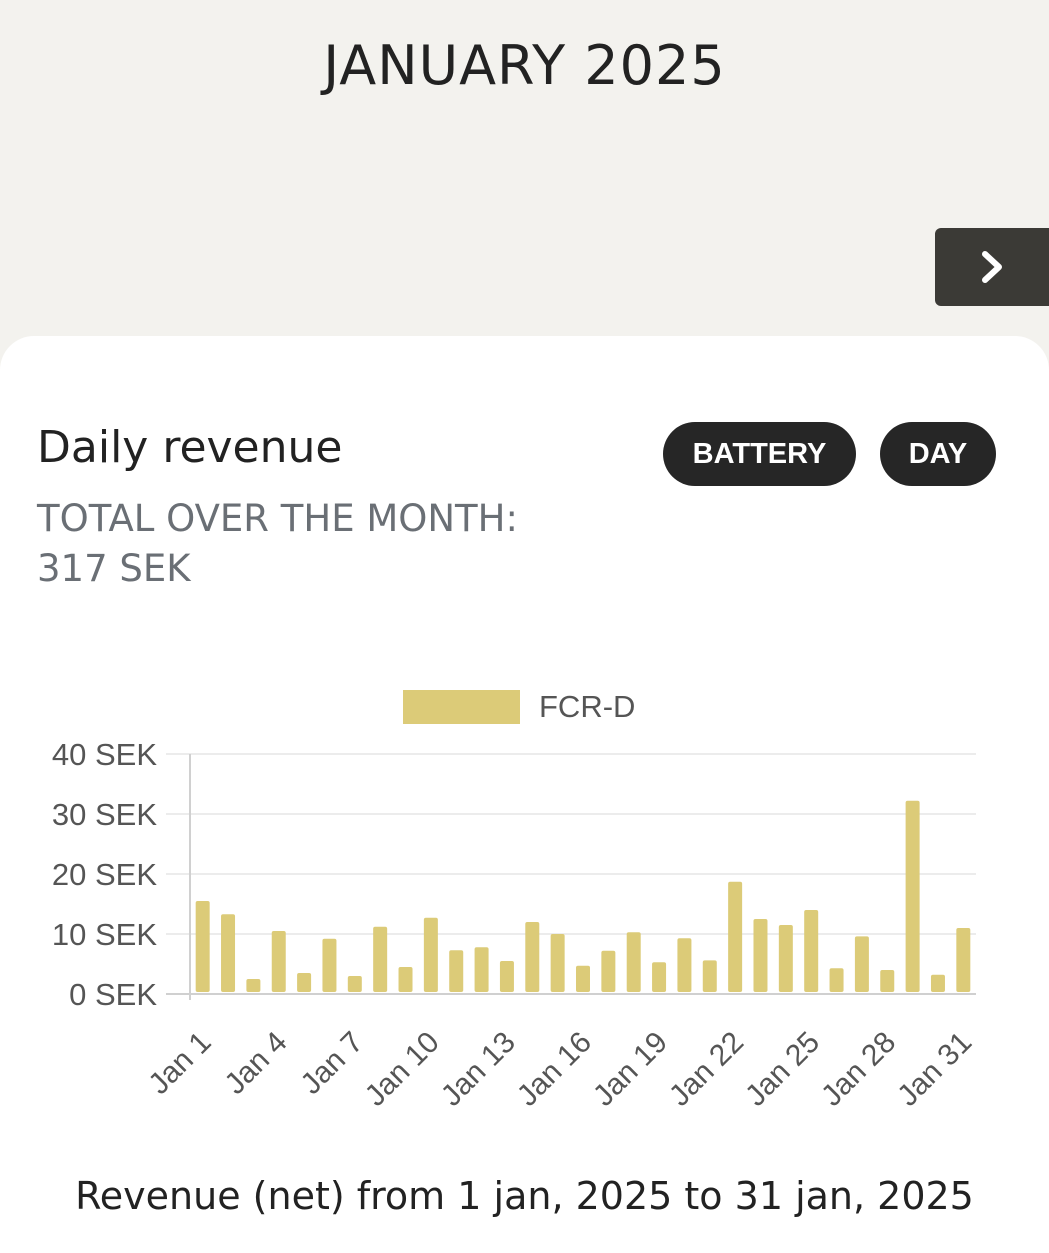 This screenshot has height=1253, width=1049. I want to click on x-tick-label: Jan 16, so click(554, 1069).